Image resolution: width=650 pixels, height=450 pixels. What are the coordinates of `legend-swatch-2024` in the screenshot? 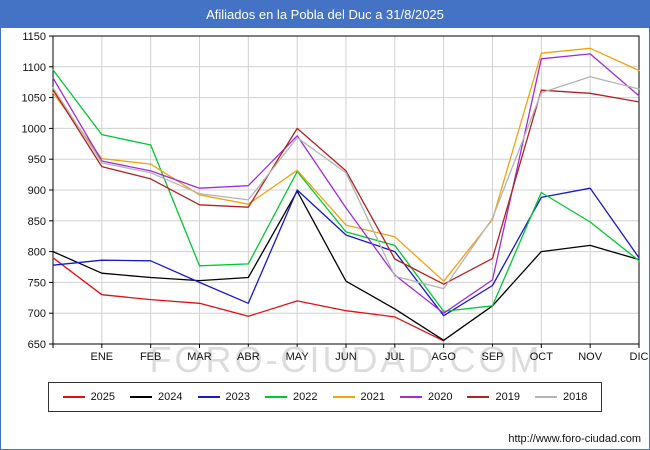 It's located at (141, 397).